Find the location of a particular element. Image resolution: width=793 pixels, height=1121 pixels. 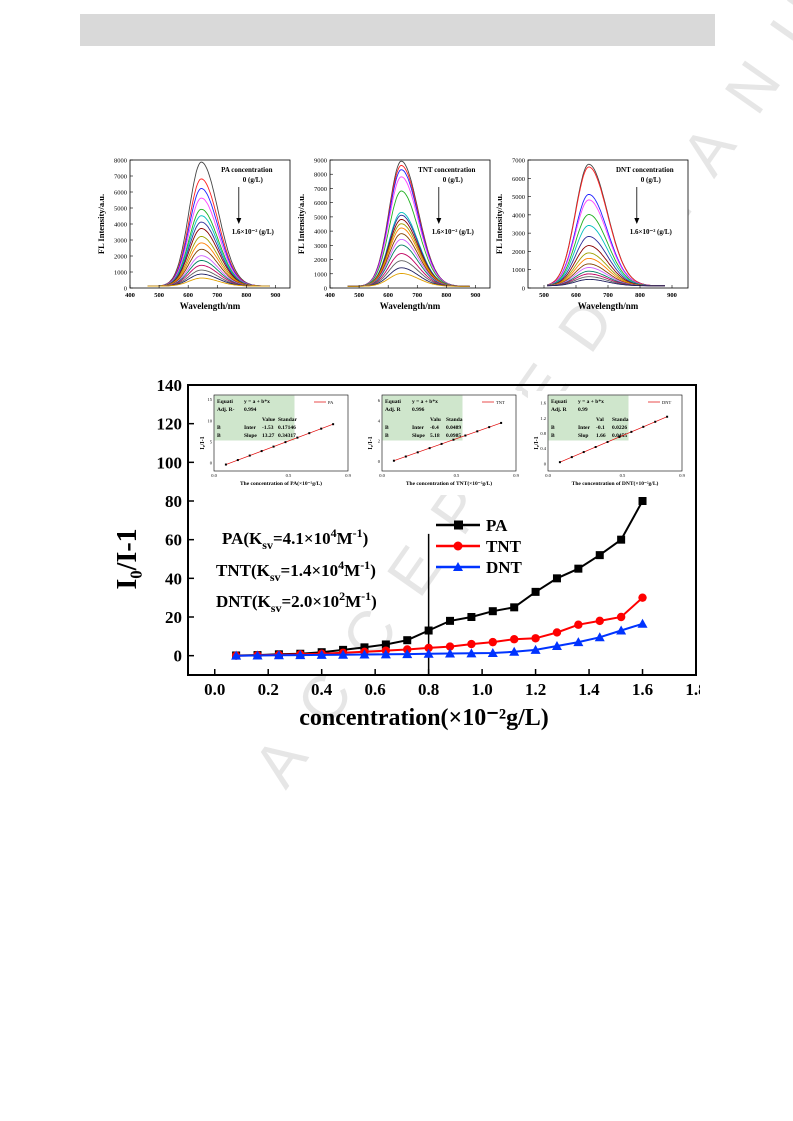

inset-legend-label: TNT is located at coordinates (500, 402).